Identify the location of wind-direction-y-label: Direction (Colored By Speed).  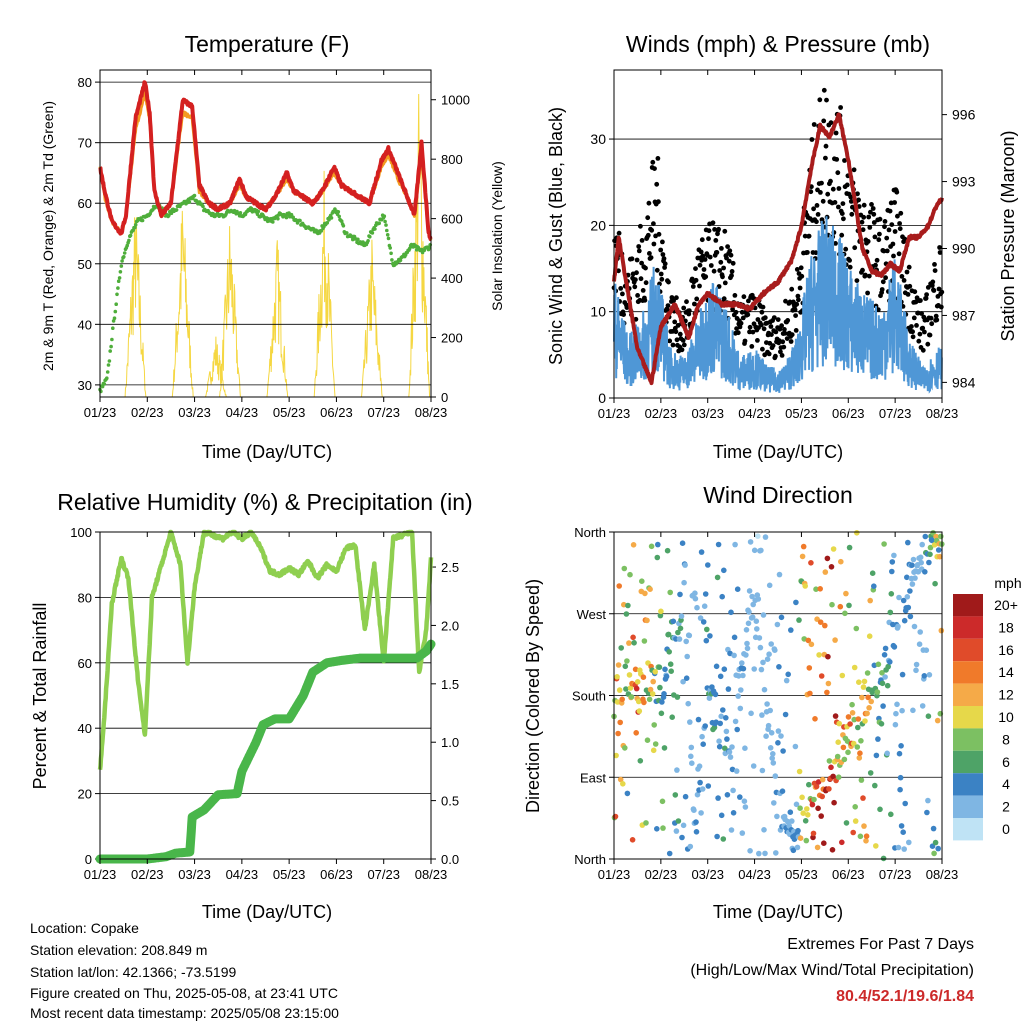
(533, 696).